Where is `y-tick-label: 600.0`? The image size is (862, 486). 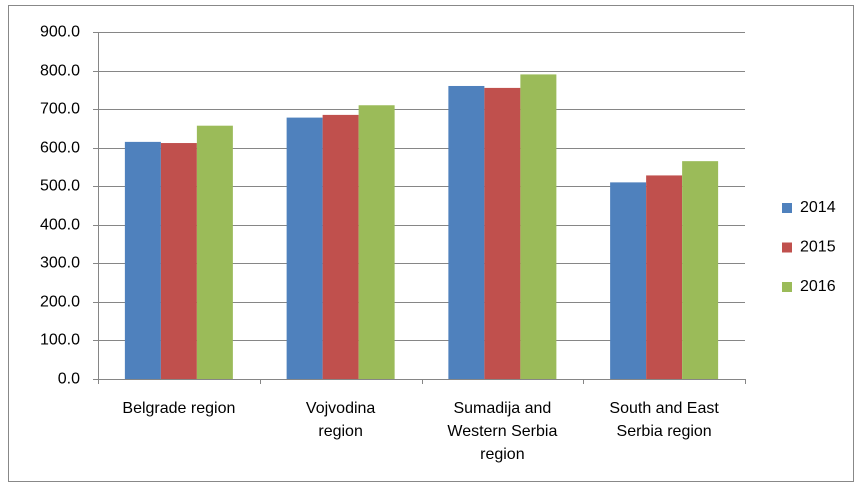 y-tick-label: 600.0 is located at coordinates (60, 148).